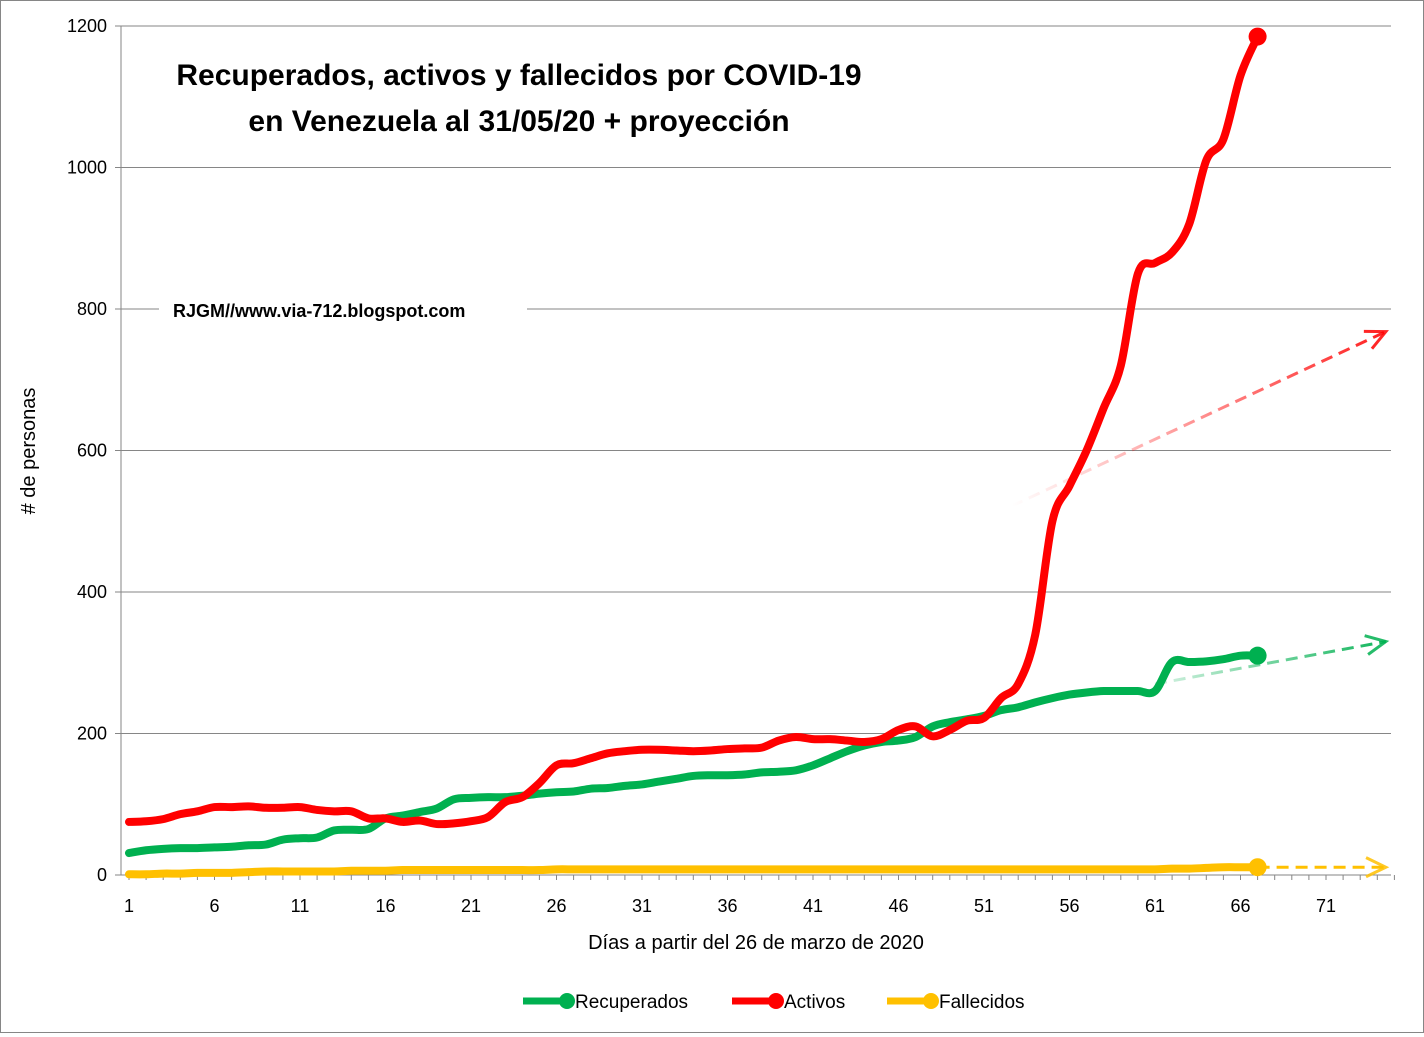  What do you see at coordinates (1257, 867) in the screenshot?
I see `series-endpoint-fallecidos` at bounding box center [1257, 867].